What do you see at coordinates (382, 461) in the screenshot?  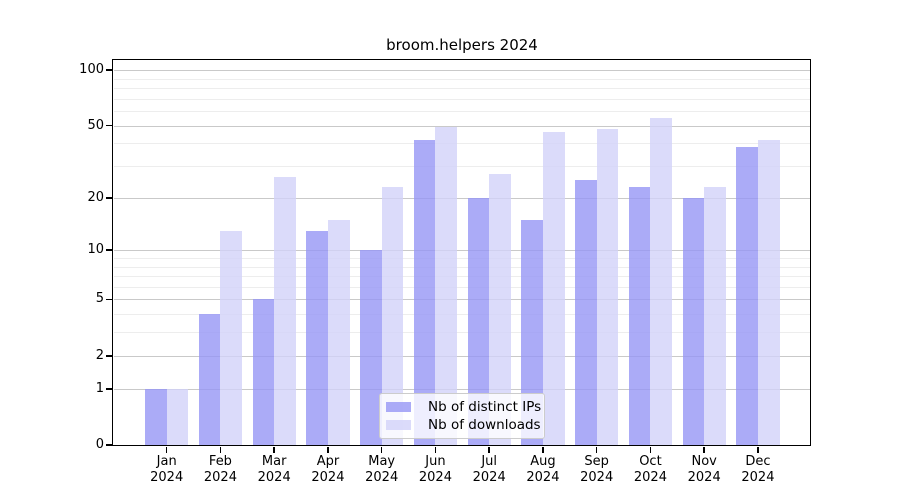 I see `x-tick-month: May` at bounding box center [382, 461].